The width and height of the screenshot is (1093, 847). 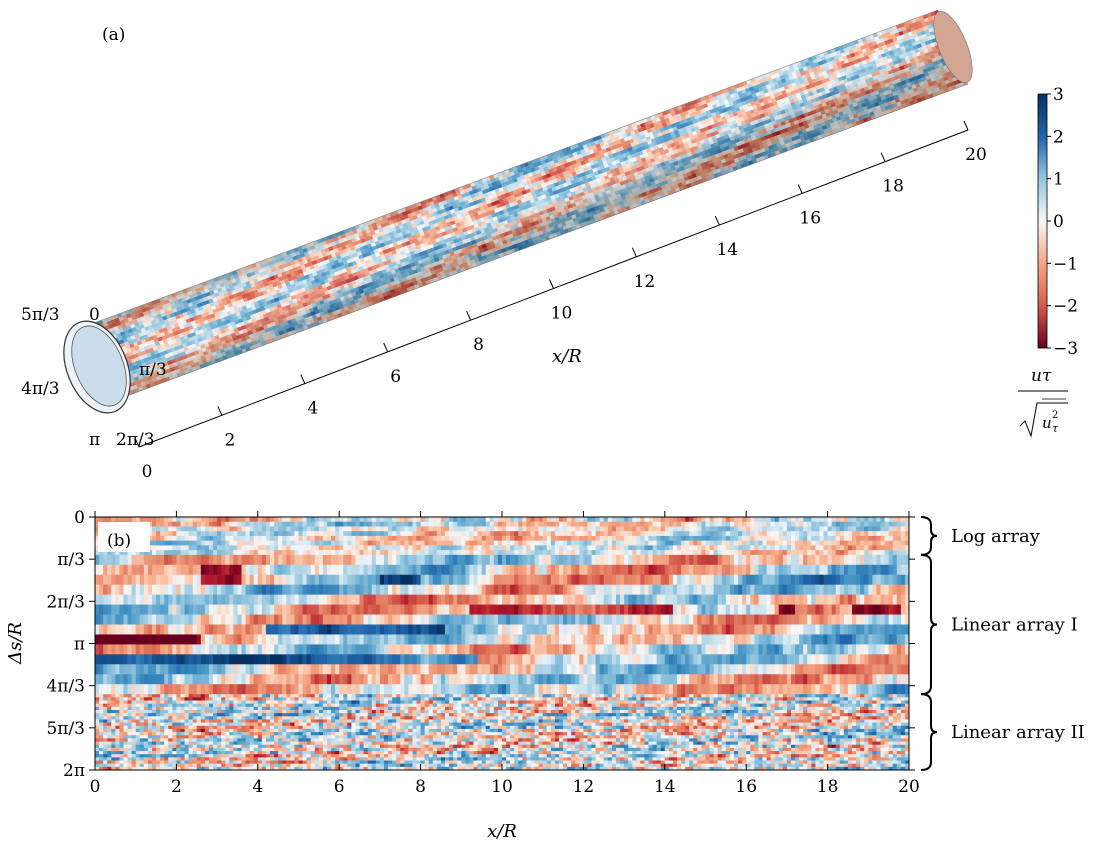 What do you see at coordinates (1065, 349) in the screenshot?
I see `colorbar-tick-label: −3` at bounding box center [1065, 349].